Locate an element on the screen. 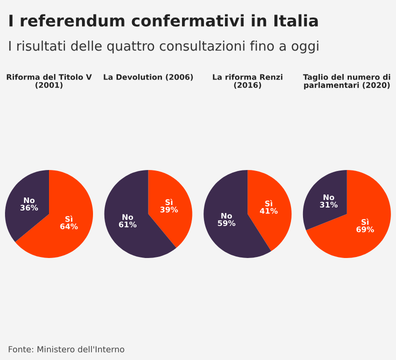 The width and height of the screenshot is (396, 360). text: I risultati delle quattro consultazioni fino a oggi is located at coordinates (163, 47).